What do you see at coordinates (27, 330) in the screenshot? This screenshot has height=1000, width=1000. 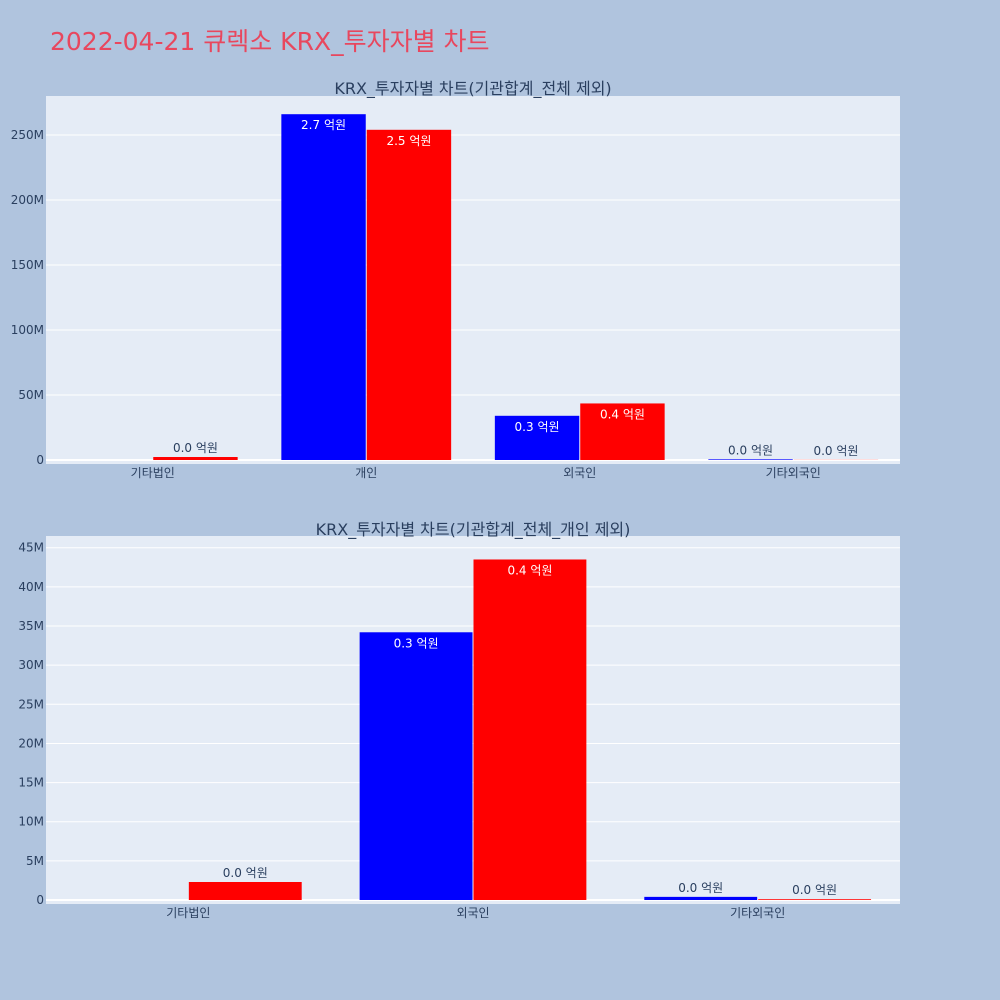 I see `y-tick-label: 100M` at bounding box center [27, 330].